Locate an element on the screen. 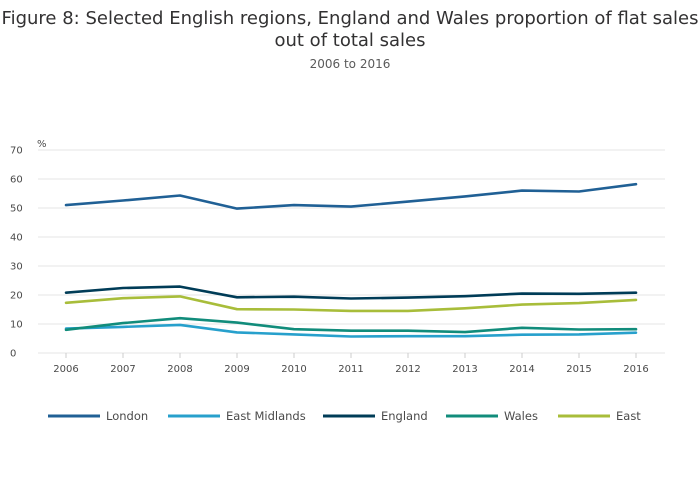  x-tick-label: 2013 is located at coordinates (464, 369).